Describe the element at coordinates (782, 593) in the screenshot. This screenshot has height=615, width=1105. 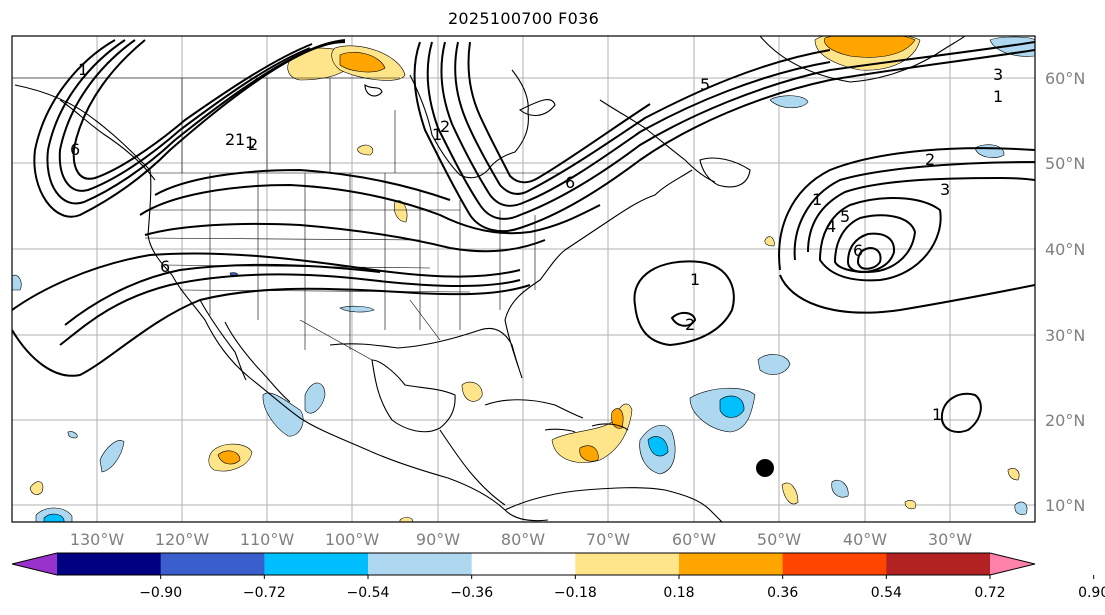
I see `colorbar-tick-label: 0.36` at that location.